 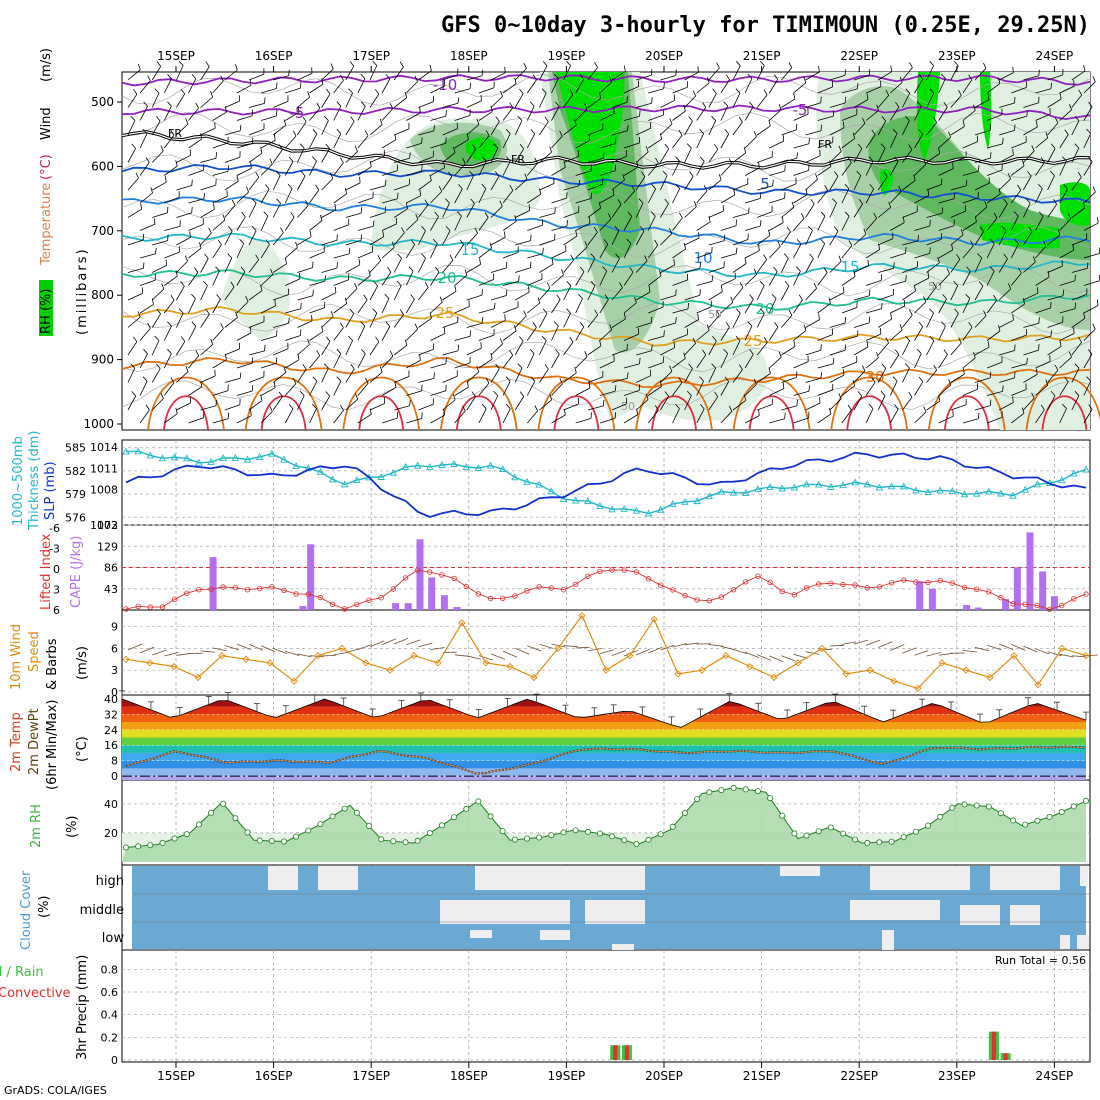 What do you see at coordinates (356, 812) in the screenshot?
I see `rh2m-marker` at bounding box center [356, 812].